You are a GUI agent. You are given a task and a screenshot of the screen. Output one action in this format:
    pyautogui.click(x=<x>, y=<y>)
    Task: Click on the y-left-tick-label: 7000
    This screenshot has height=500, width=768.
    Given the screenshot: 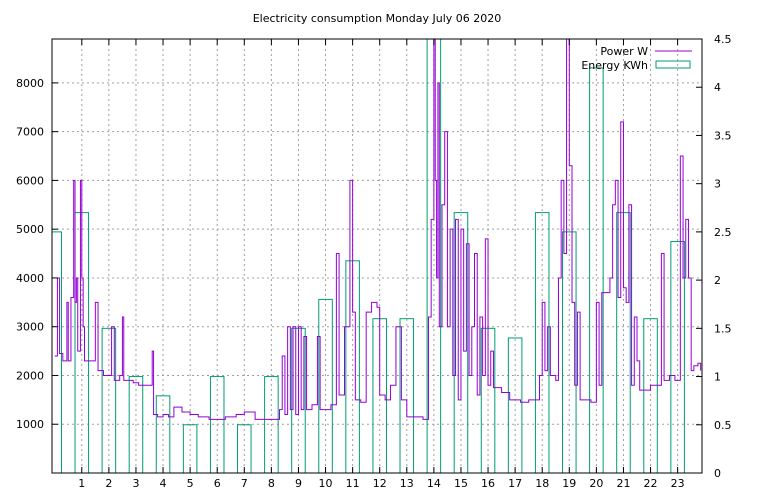 What is the action you would take?
    pyautogui.click(x=30, y=132)
    